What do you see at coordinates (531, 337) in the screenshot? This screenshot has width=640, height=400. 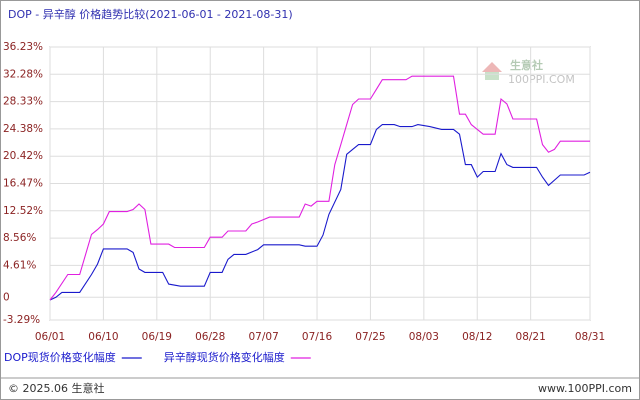 I see `x-tick-label: 08/21` at bounding box center [531, 337].